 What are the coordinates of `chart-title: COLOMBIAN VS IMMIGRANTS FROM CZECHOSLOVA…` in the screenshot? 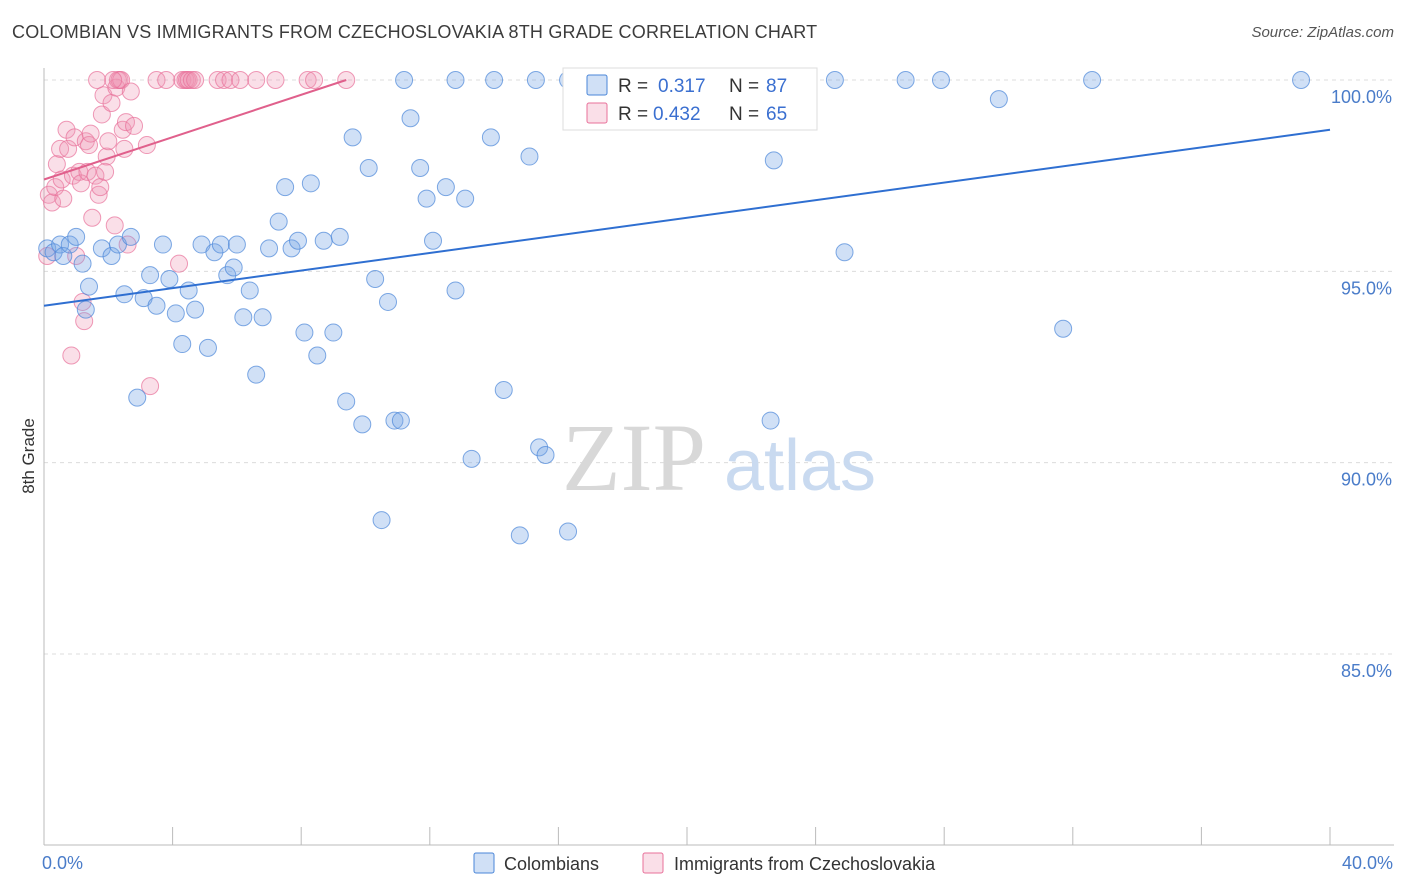 It's located at (415, 32).